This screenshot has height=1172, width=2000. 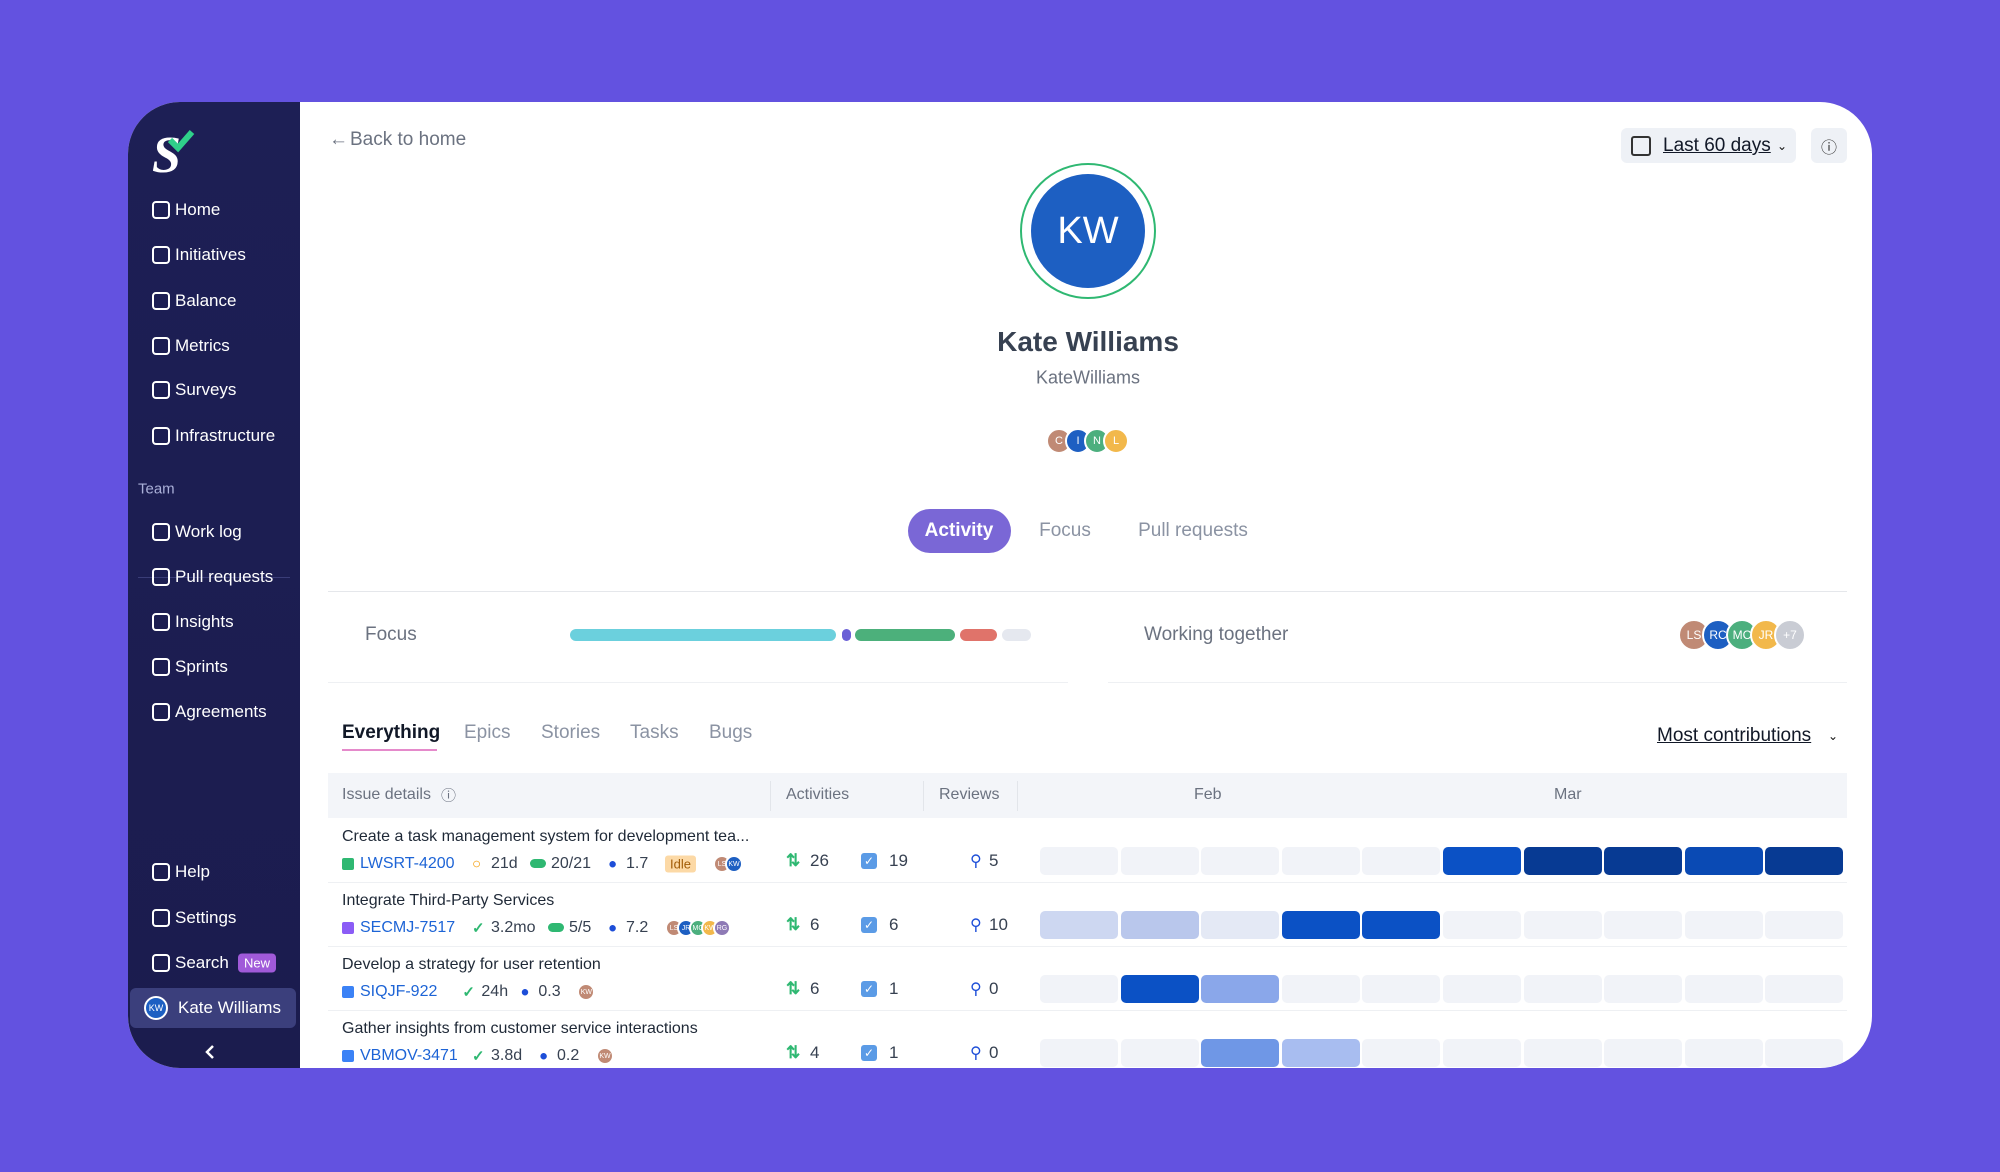 What do you see at coordinates (408, 139) in the screenshot?
I see `back-link: Back to home` at bounding box center [408, 139].